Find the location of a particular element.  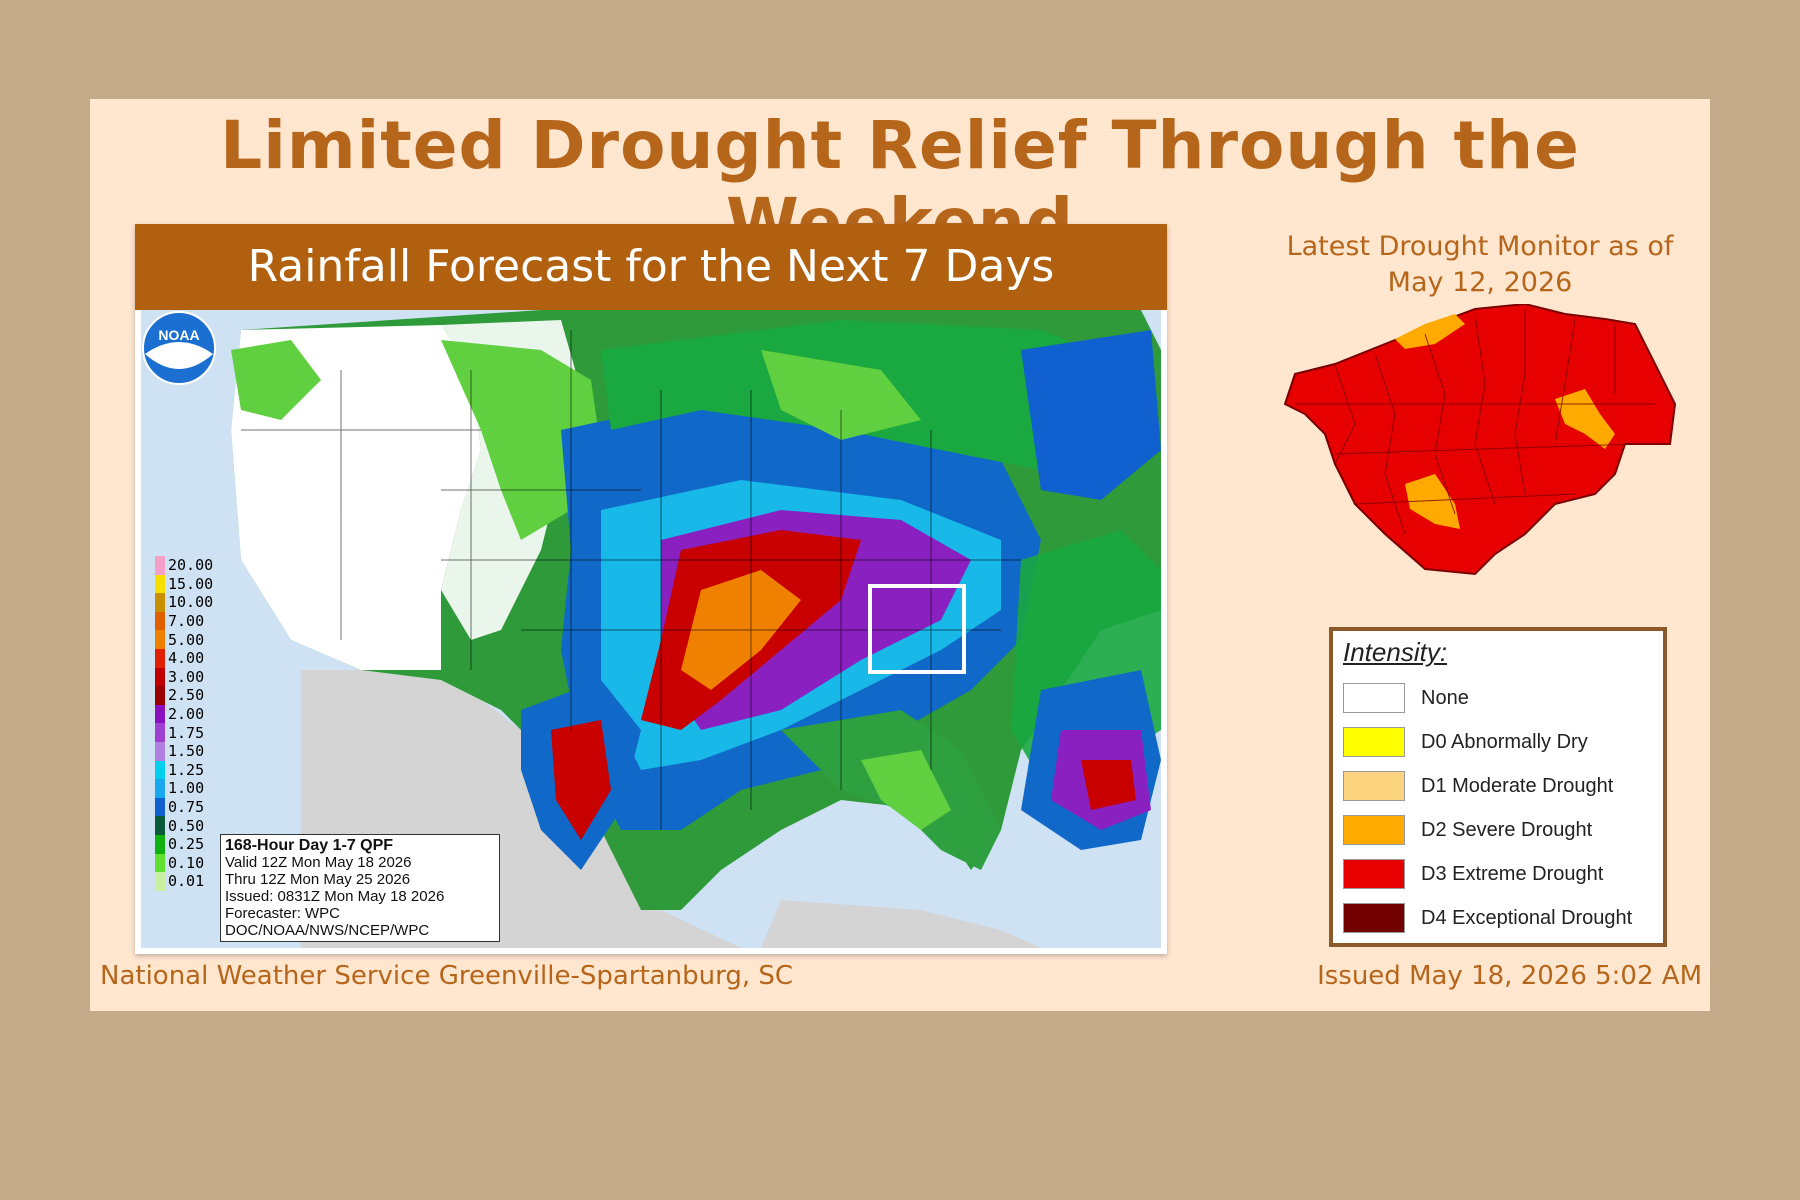

scale-label: 2.00 is located at coordinates (186, 714).